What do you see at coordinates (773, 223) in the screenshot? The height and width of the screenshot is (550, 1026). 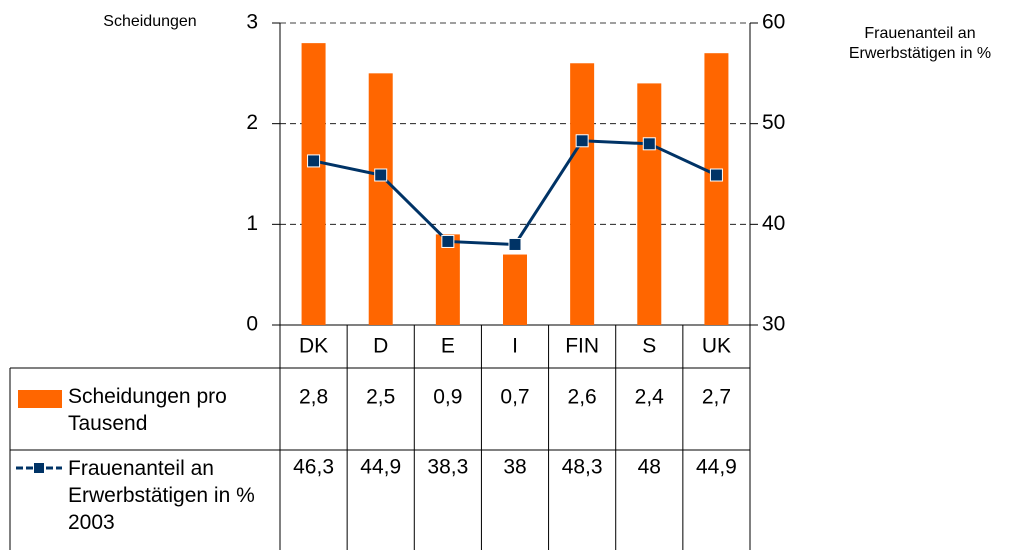 I see `y2-tick-label: 40` at bounding box center [773, 223].